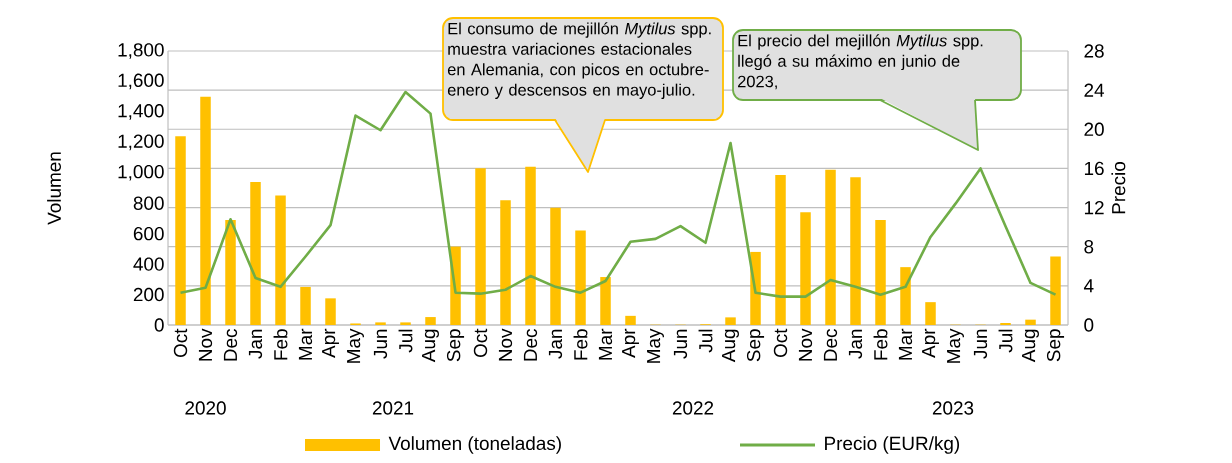 The width and height of the screenshot is (1232, 463). What do you see at coordinates (1118, 187) in the screenshot?
I see `y2-axis-title: Precio` at bounding box center [1118, 187].